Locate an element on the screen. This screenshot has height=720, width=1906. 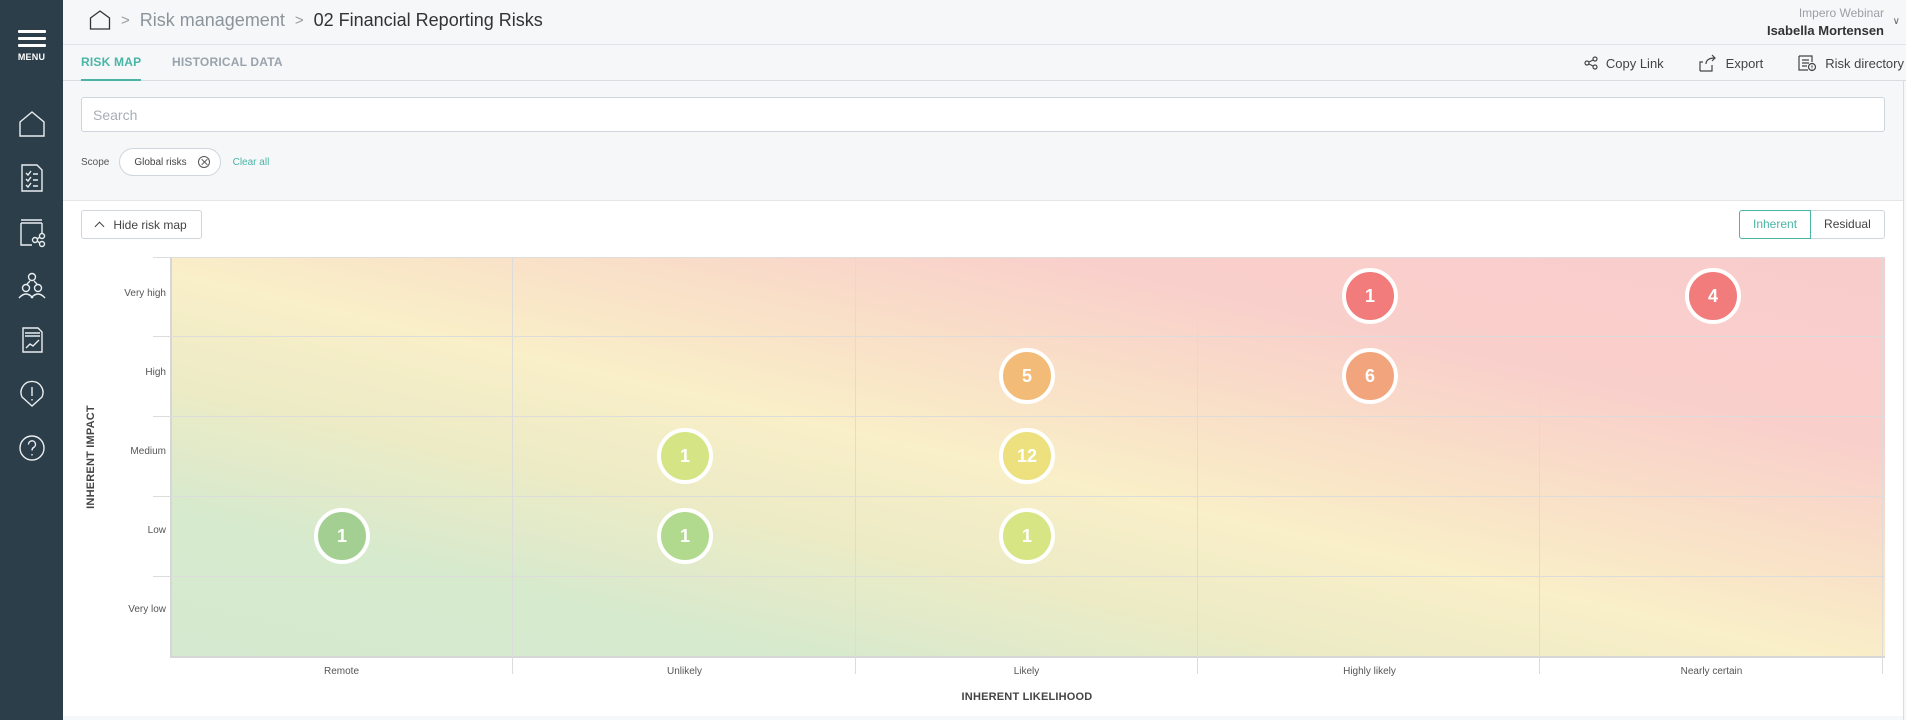
inherent-residual-toggle: Inherent Residual is located at coordinates (1812, 224).